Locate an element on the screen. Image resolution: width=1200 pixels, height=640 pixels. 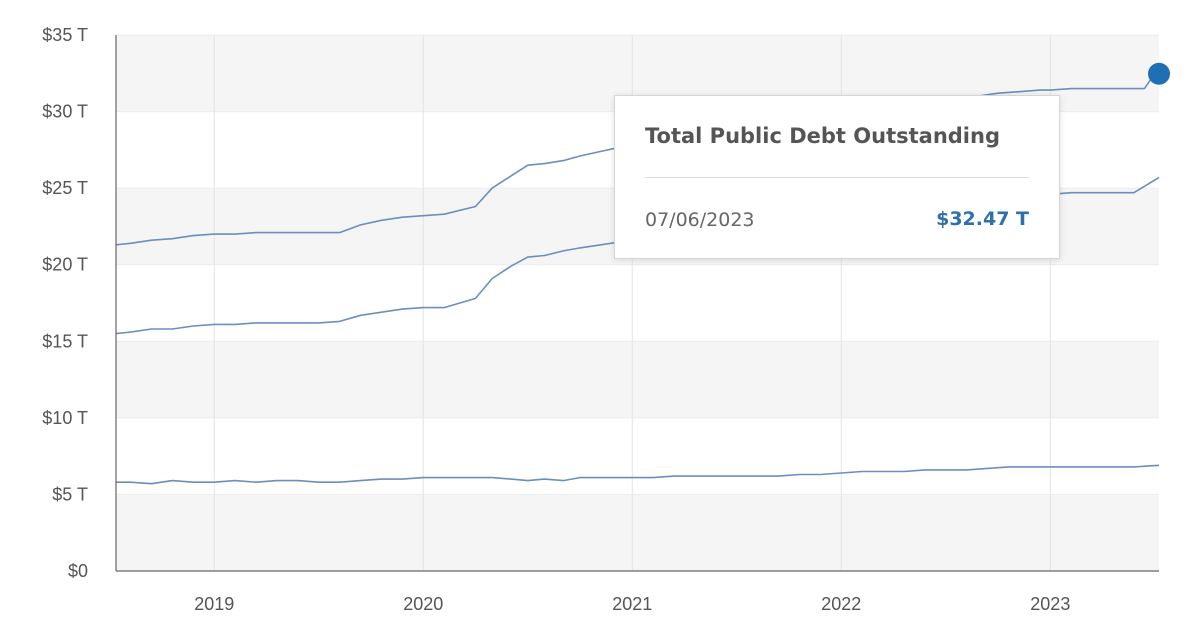
x-tick-label: 2022 is located at coordinates (841, 604).